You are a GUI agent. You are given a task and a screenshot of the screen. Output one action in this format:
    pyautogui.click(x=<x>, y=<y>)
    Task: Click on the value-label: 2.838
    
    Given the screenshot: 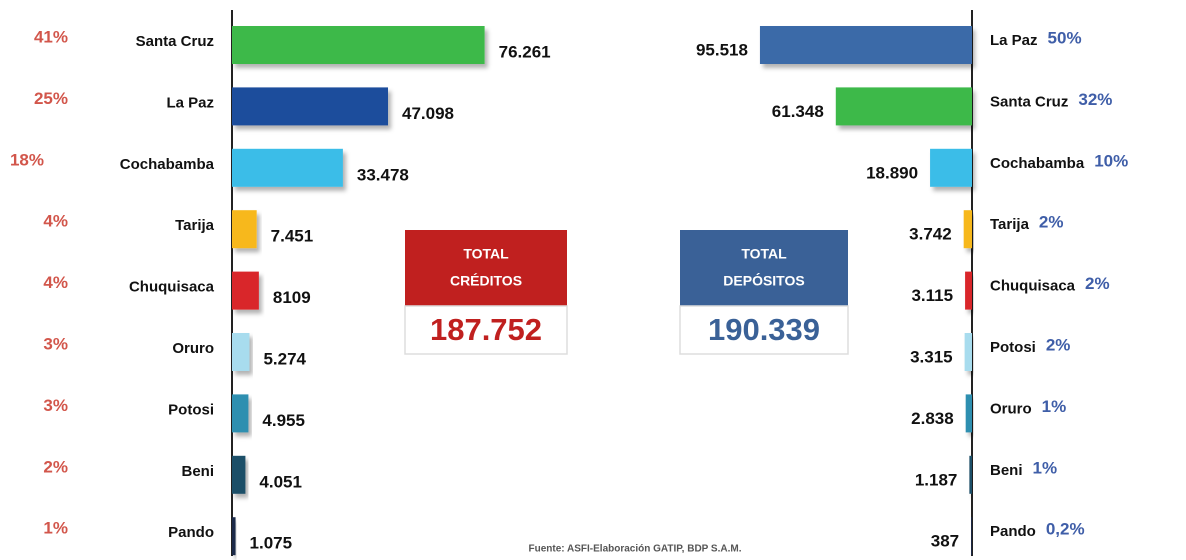 What is the action you would take?
    pyautogui.click(x=932, y=418)
    